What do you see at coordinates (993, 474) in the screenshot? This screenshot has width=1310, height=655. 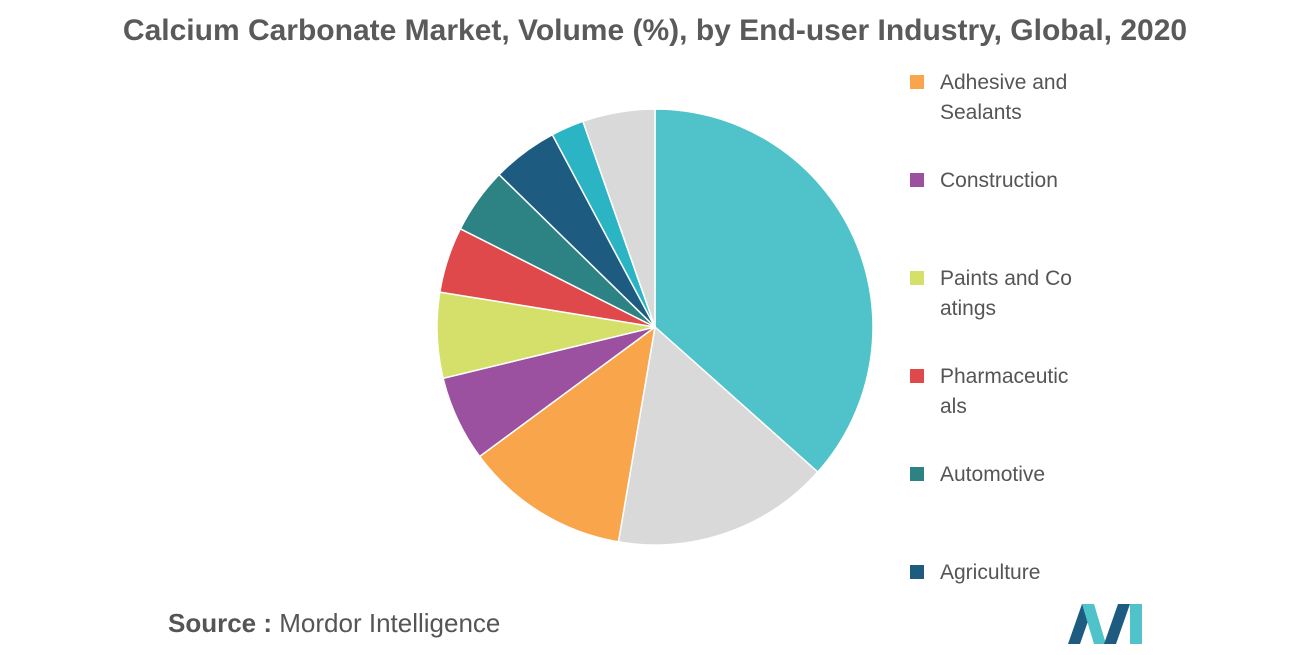 I see `legend-label: Automotive` at bounding box center [993, 474].